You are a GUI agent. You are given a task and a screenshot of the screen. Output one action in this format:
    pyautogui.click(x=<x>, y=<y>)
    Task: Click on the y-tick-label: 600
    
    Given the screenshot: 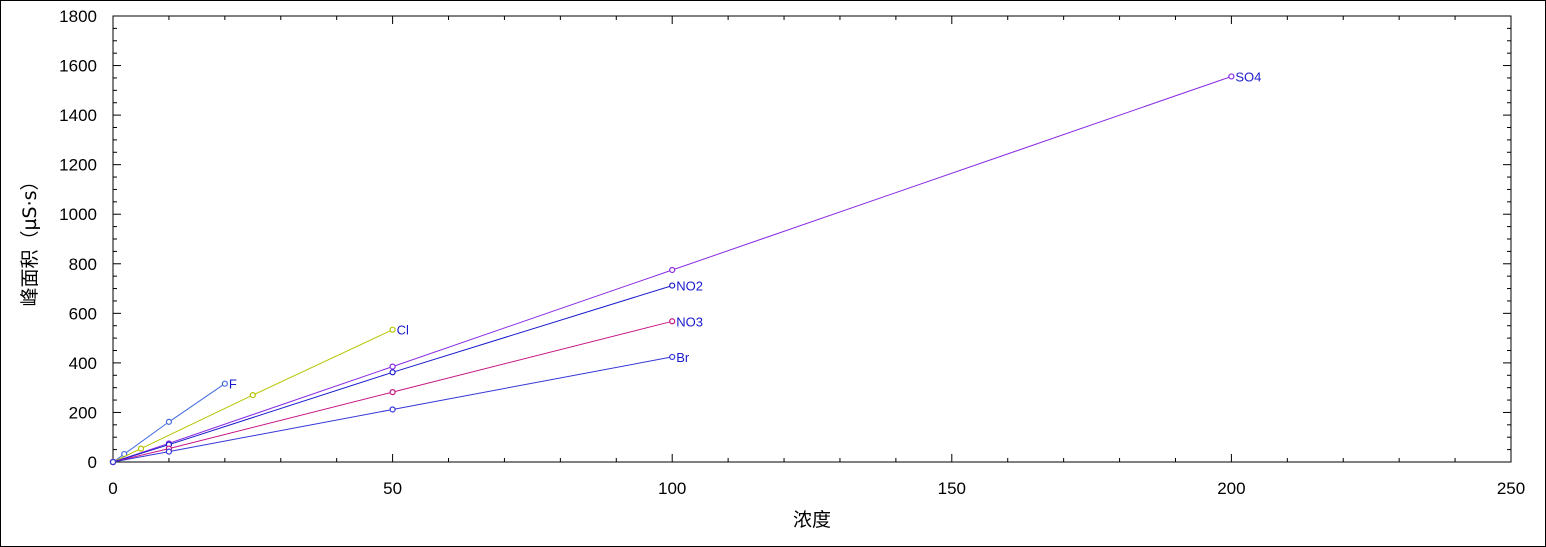 What is the action you would take?
    pyautogui.click(x=83, y=313)
    